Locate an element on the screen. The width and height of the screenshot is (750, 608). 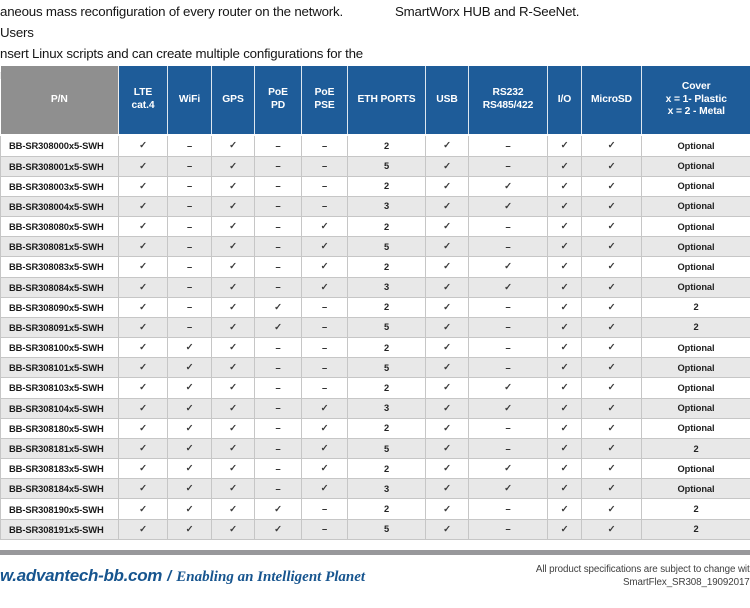
cell-rs: – is located at coordinates (508, 509).